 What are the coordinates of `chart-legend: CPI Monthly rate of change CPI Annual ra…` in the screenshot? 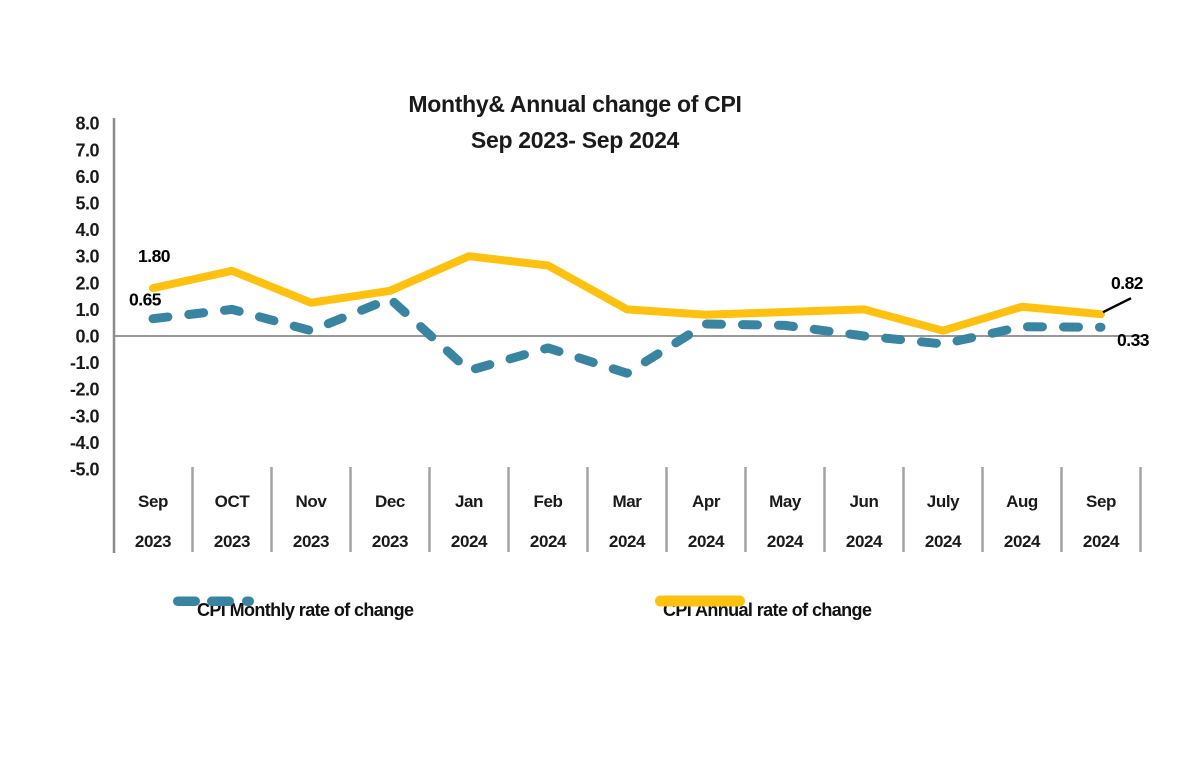 It's located at (600, 610).